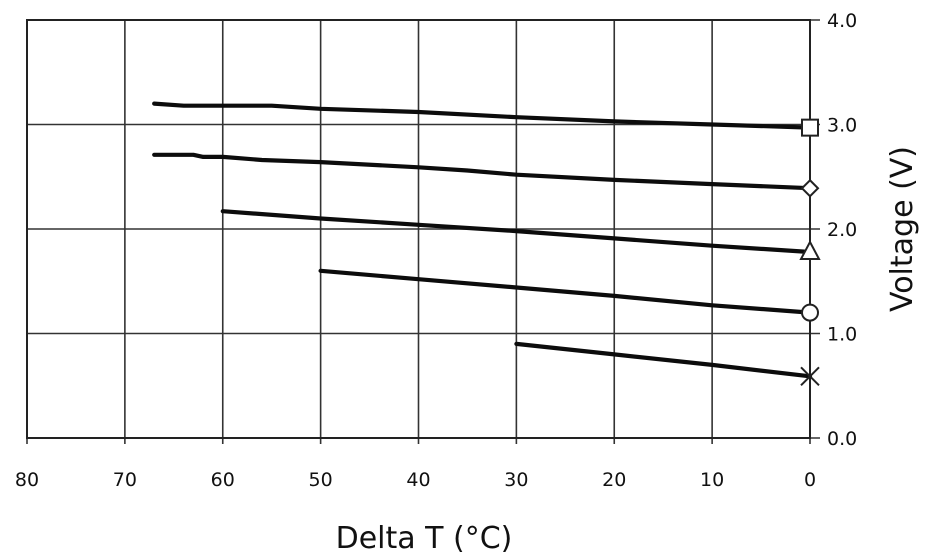  I want to click on marker-triangle, so click(810, 249).